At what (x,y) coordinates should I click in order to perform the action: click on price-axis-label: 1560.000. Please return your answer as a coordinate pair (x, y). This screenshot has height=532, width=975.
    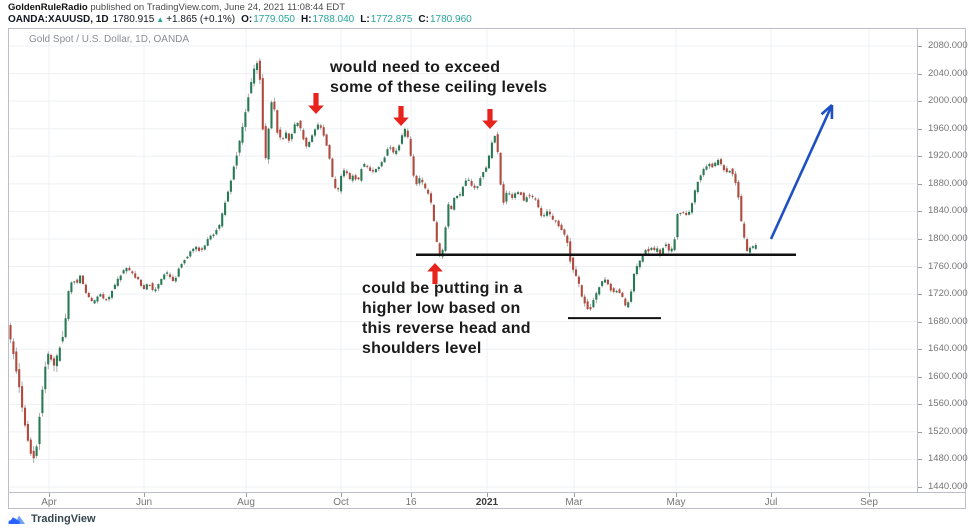
    Looking at the image, I should click on (948, 404).